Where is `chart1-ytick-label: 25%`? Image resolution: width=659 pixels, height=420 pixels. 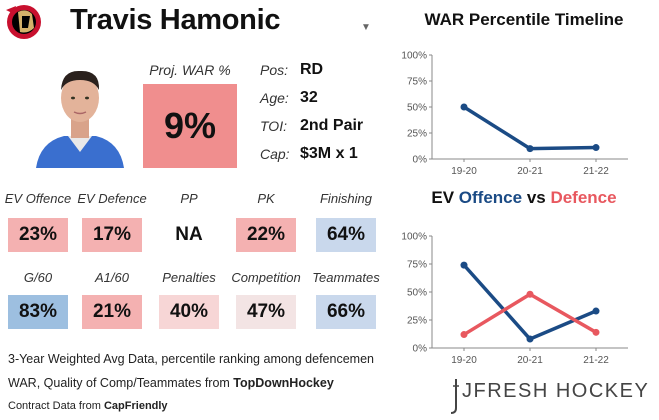 chart1-ytick-label: 25% is located at coordinates (417, 134).